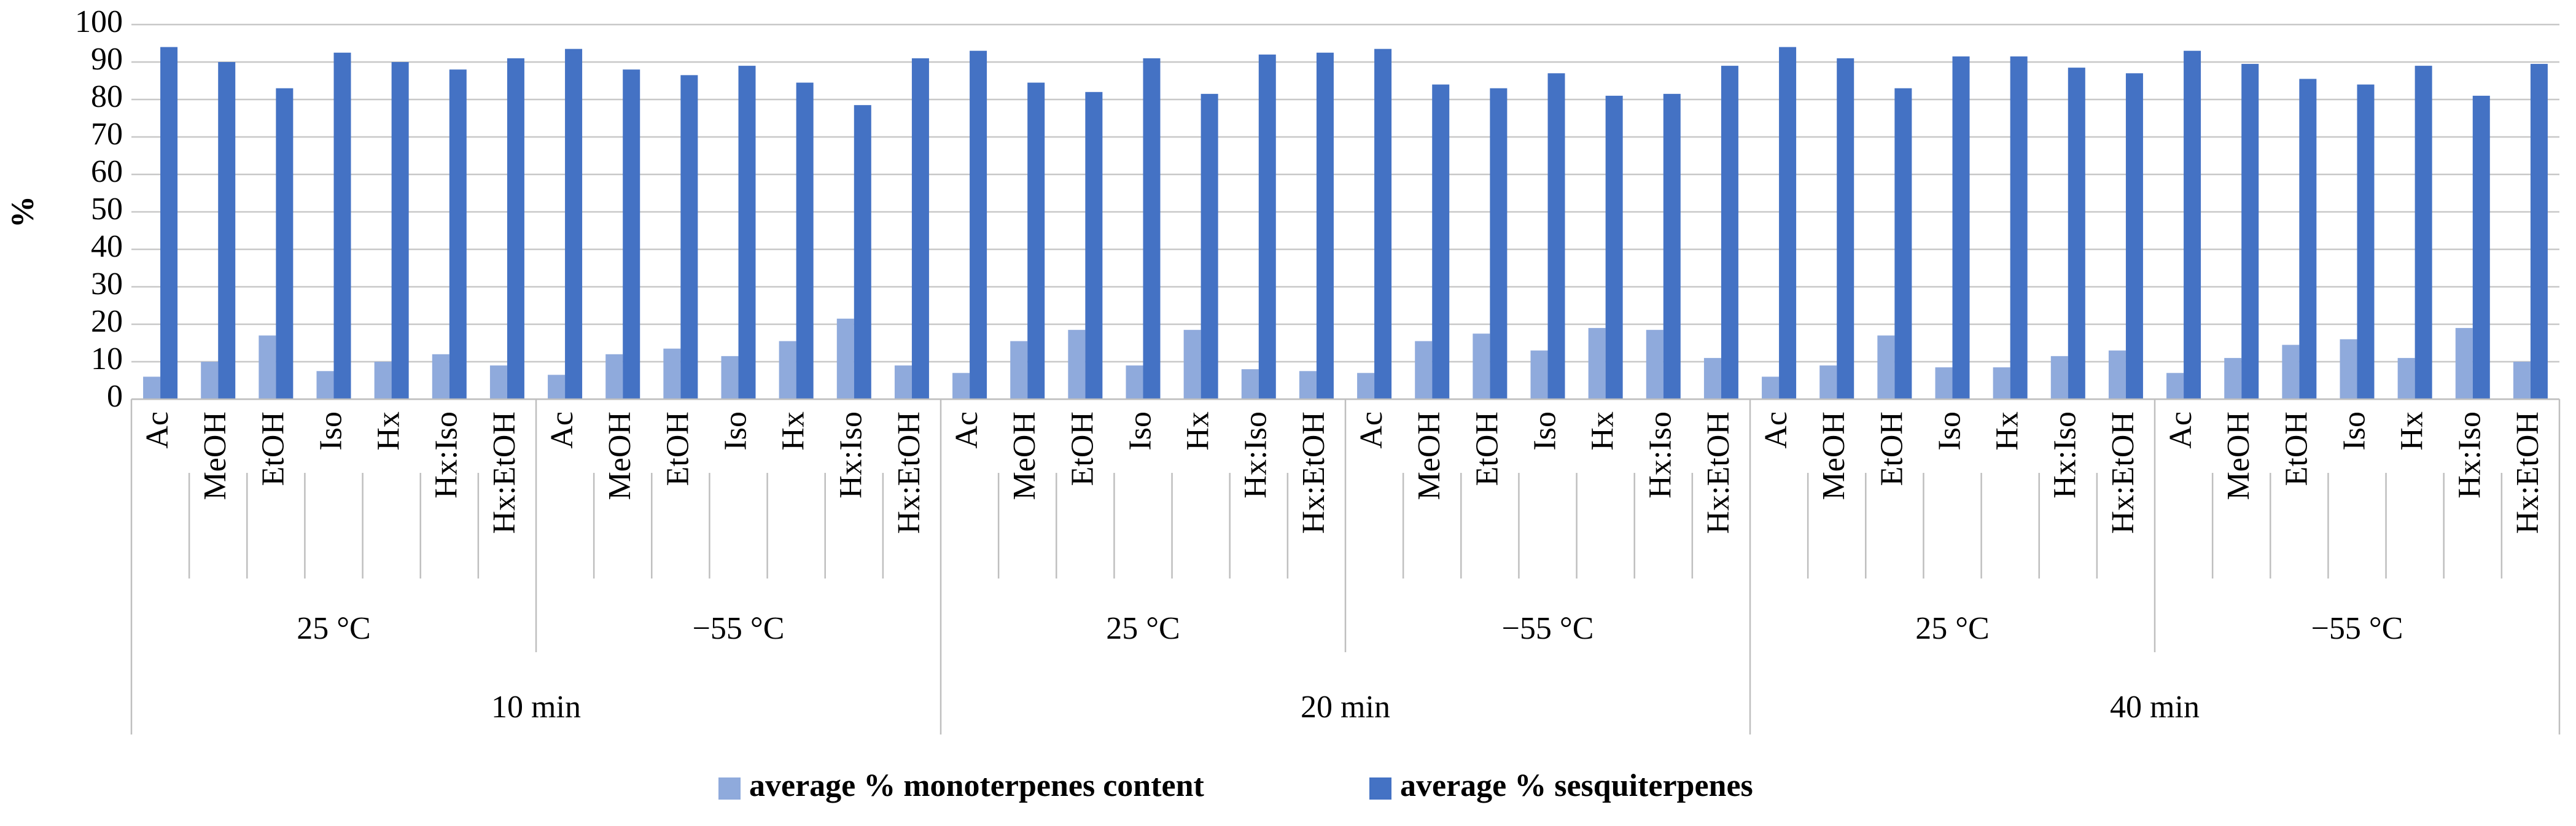  Describe the element at coordinates (115, 396) in the screenshot. I see `y-tick-label: 0` at that location.